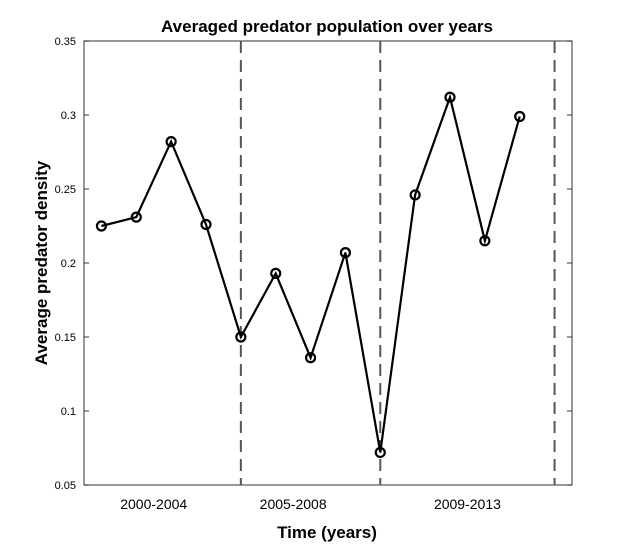  I want to click on y-tick-label: 0.25, so click(65, 190).